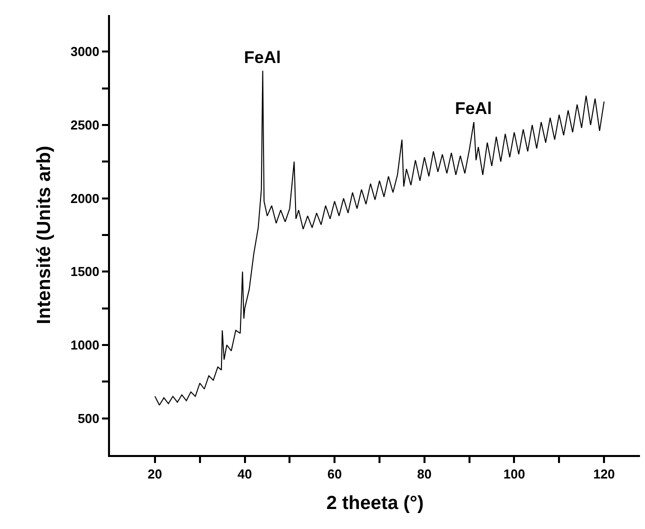 The image size is (645, 529). Describe the element at coordinates (85, 345) in the screenshot. I see `y-tick-label: 1000` at that location.